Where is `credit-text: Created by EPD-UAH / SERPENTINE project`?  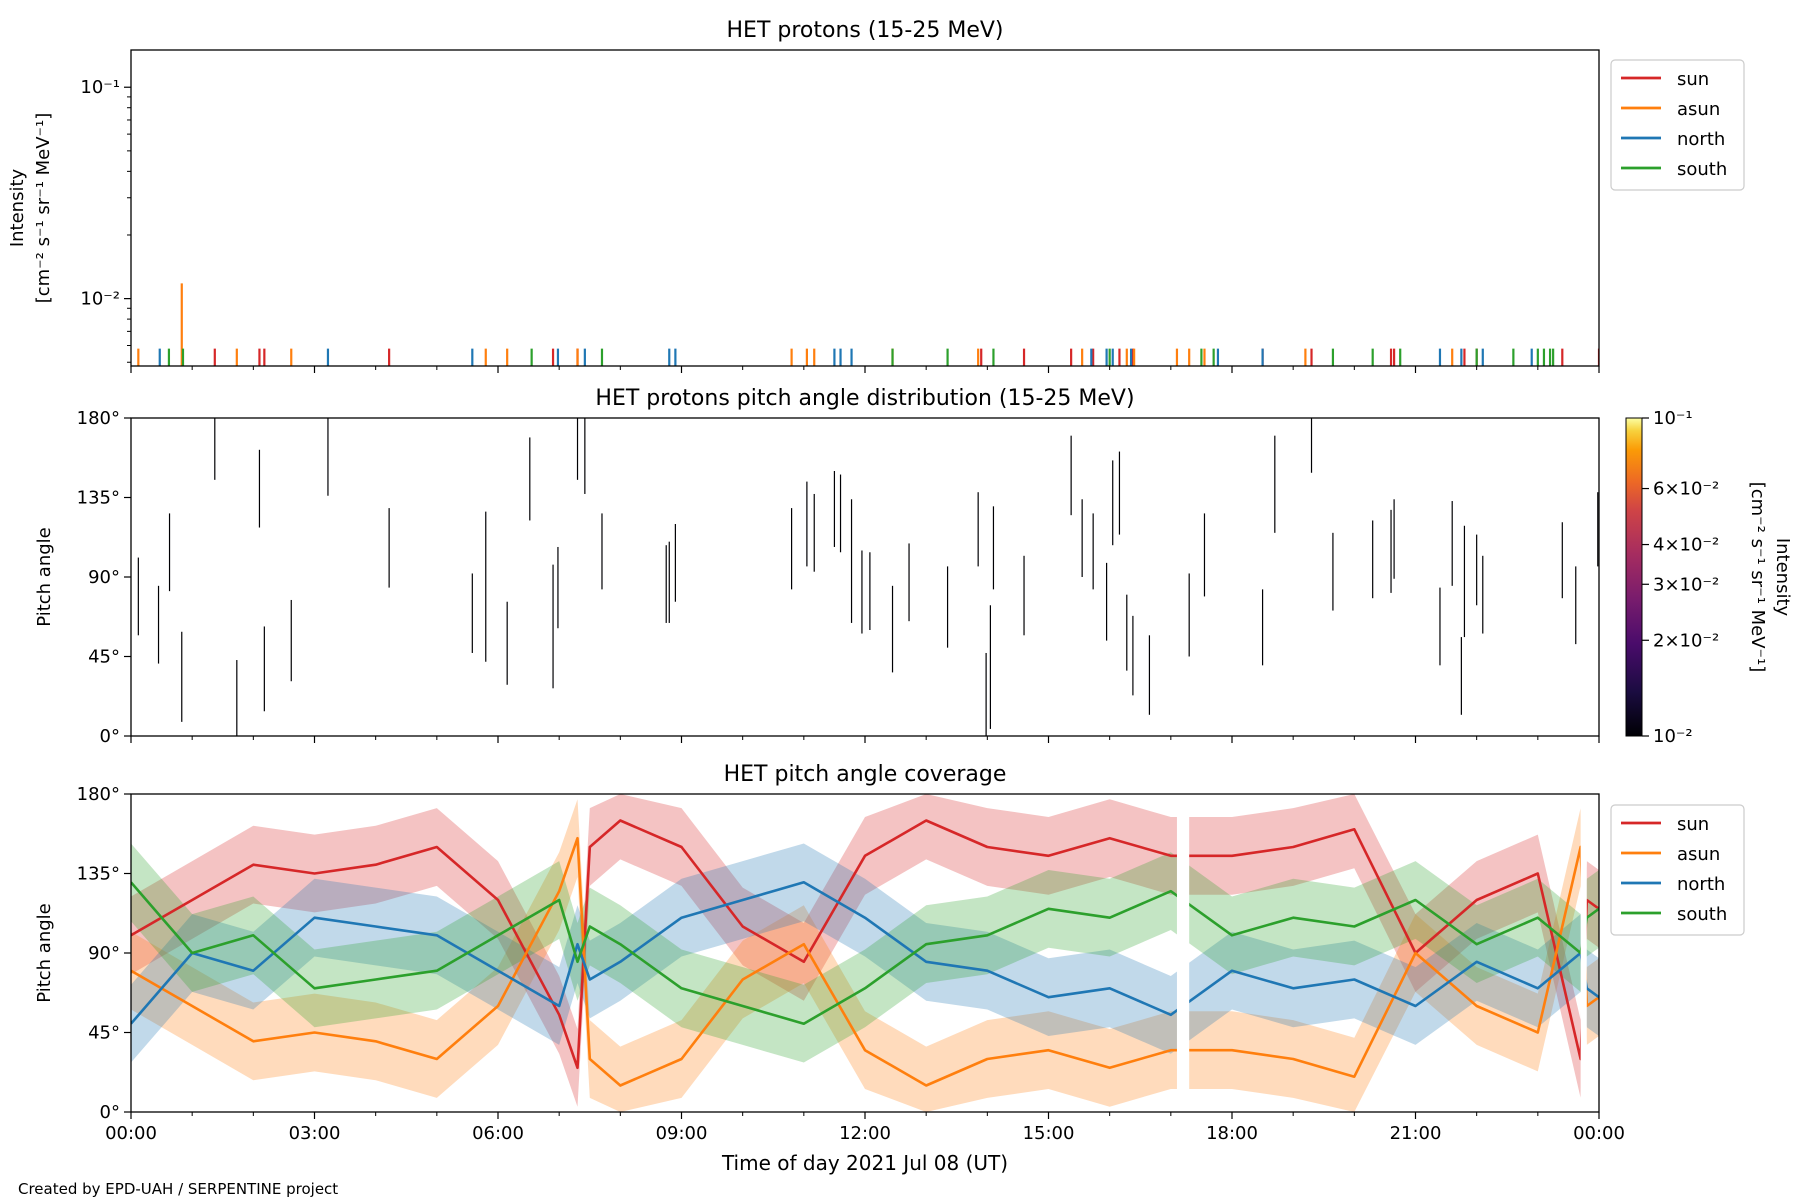 credit-text: Created by EPD-UAH / SERPENTINE project is located at coordinates (178, 1189).